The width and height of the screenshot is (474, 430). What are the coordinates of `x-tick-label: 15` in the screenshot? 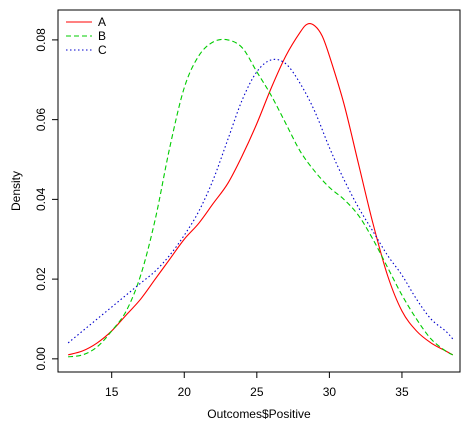 It's located at (112, 392).